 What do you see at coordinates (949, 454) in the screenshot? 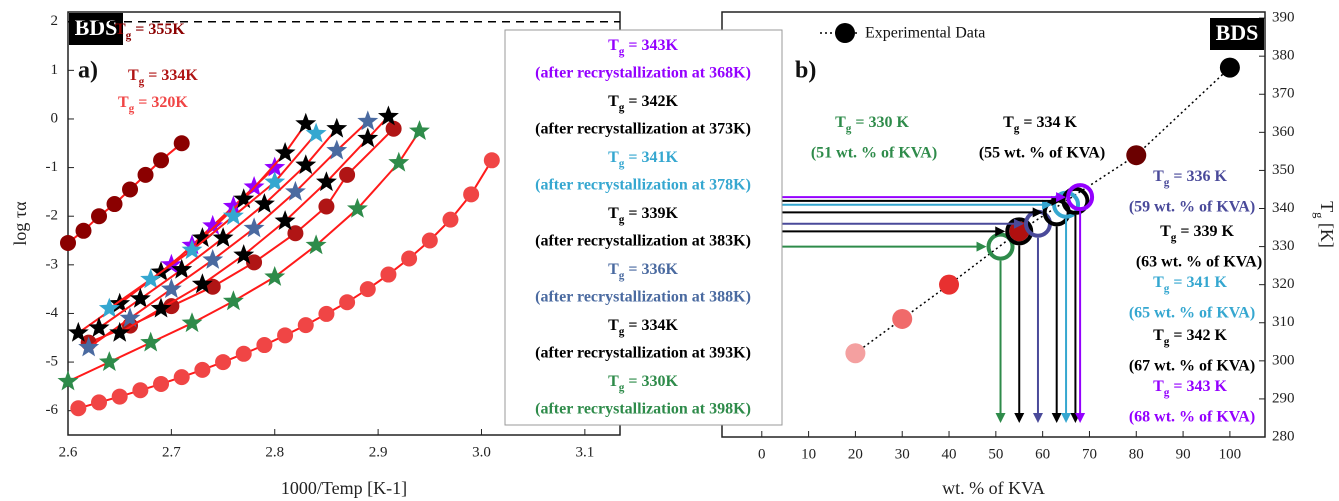
I see `x-tick-label: 40` at bounding box center [949, 454].